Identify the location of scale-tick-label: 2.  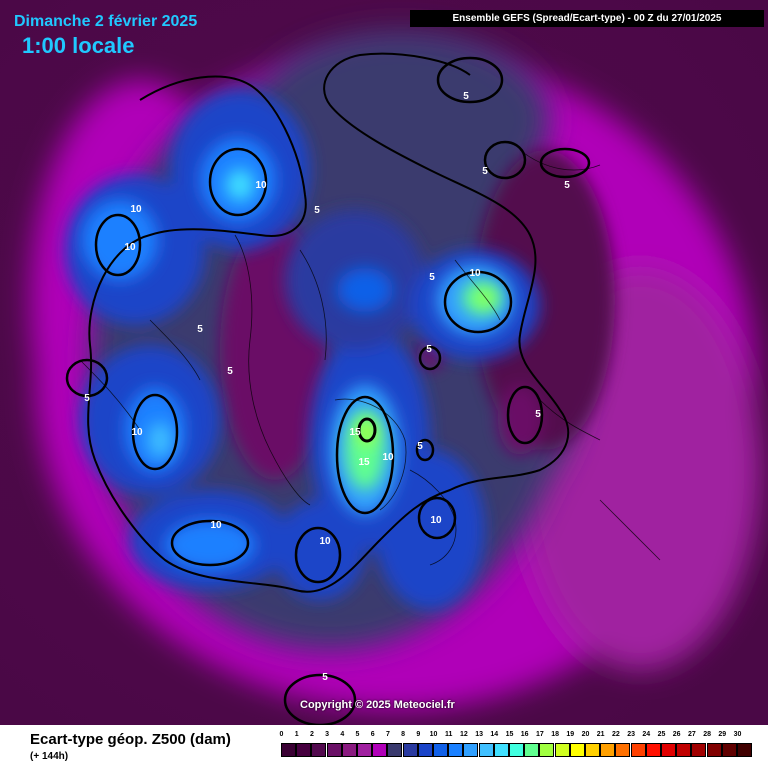
(311, 734).